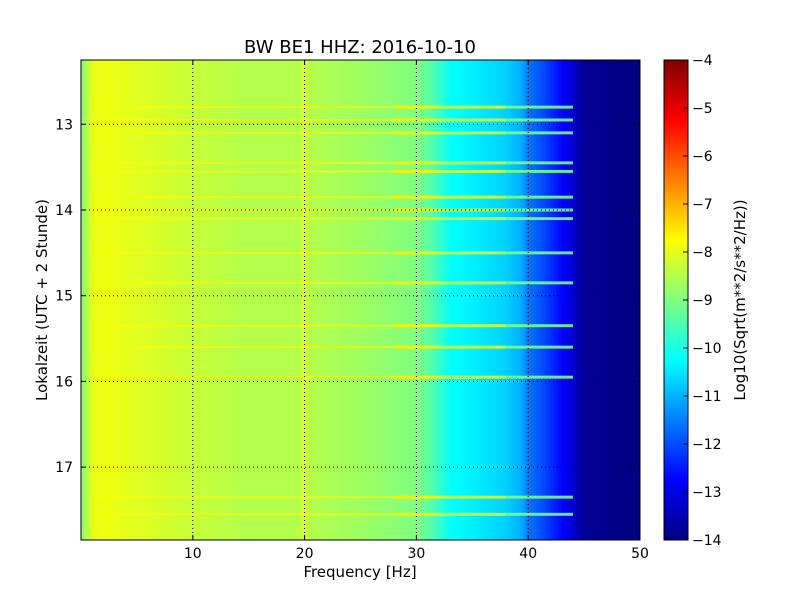 This screenshot has height=600, width=800. What do you see at coordinates (702, 301) in the screenshot?
I see `colorbar-tick-label: −9` at bounding box center [702, 301].